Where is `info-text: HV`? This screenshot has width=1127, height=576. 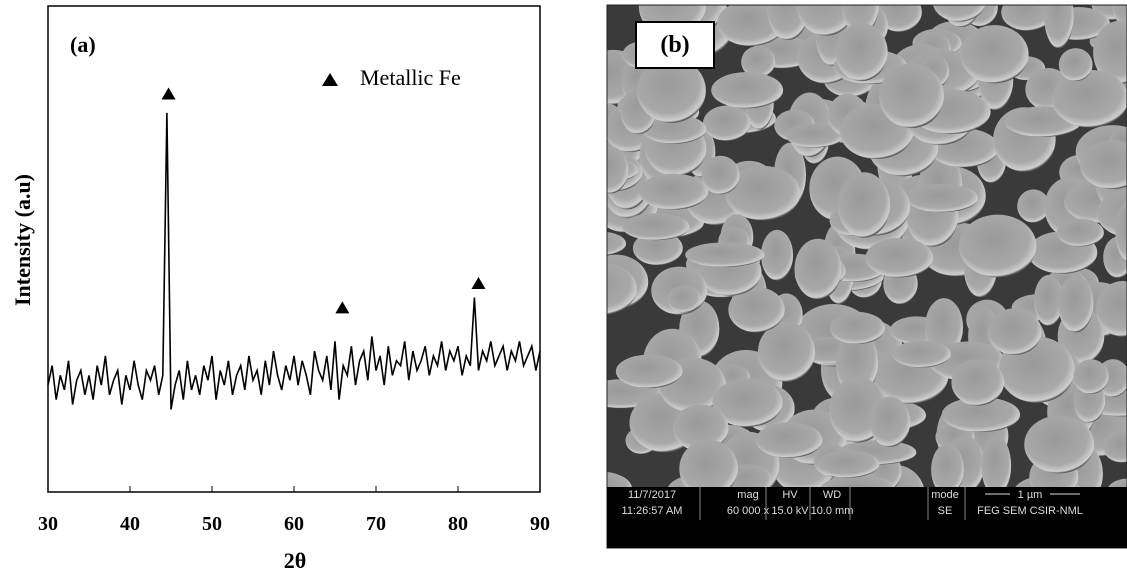 info-text: HV is located at coordinates (790, 495).